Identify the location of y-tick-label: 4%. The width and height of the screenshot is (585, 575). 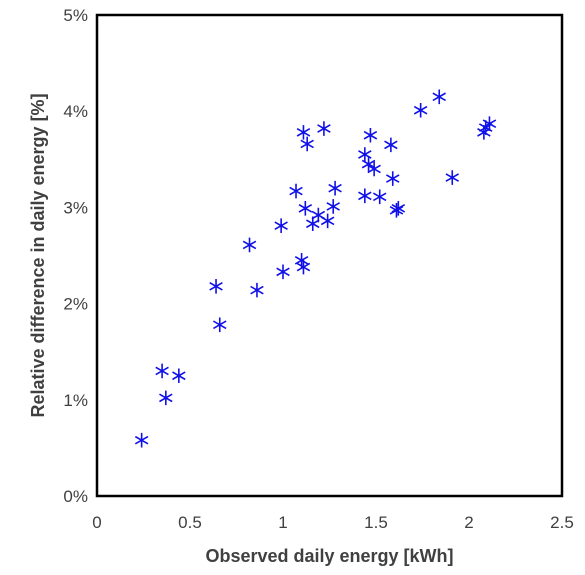
(75, 111).